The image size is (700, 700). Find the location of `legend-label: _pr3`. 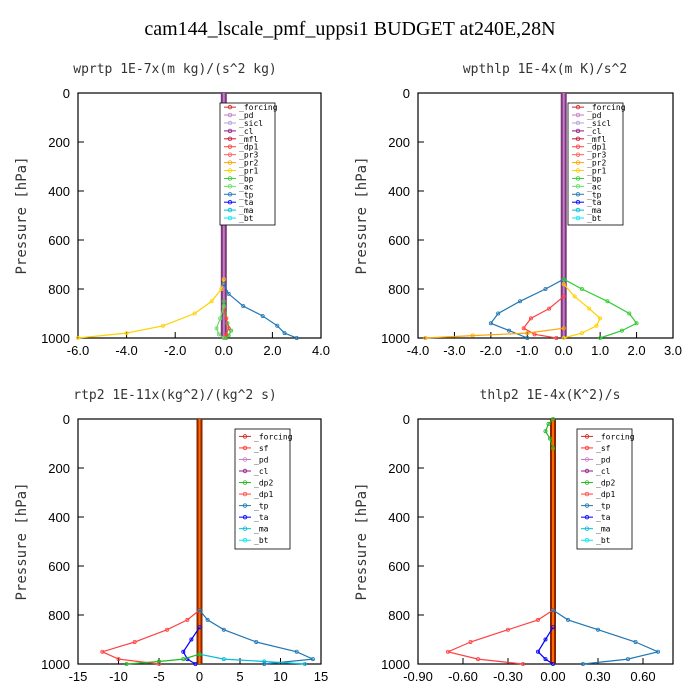

legend-label: _pr3 is located at coordinates (596, 155).